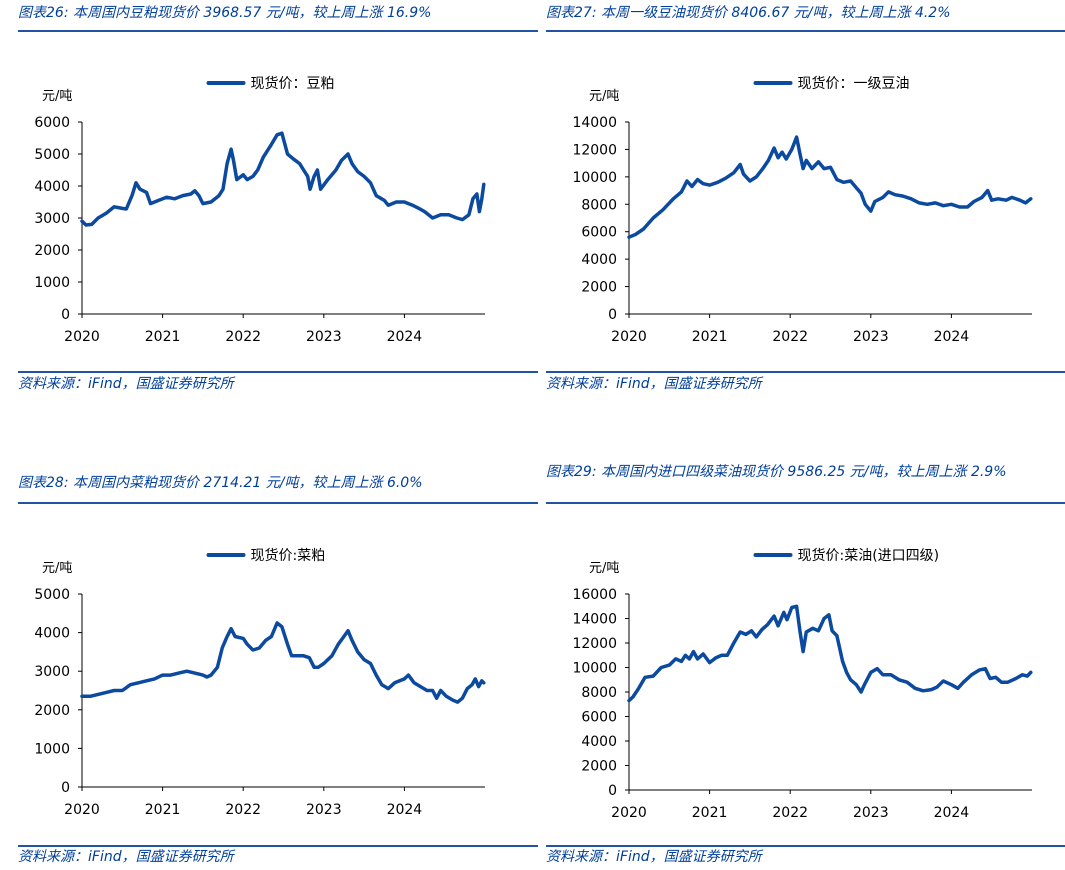 This screenshot has height=870, width=1065. Describe the element at coordinates (220, 483) in the screenshot. I see `figure-title: 图表28: 本周国内菜粕现货价 2714.21 元/吨，较上周上涨 6.0%` at that location.